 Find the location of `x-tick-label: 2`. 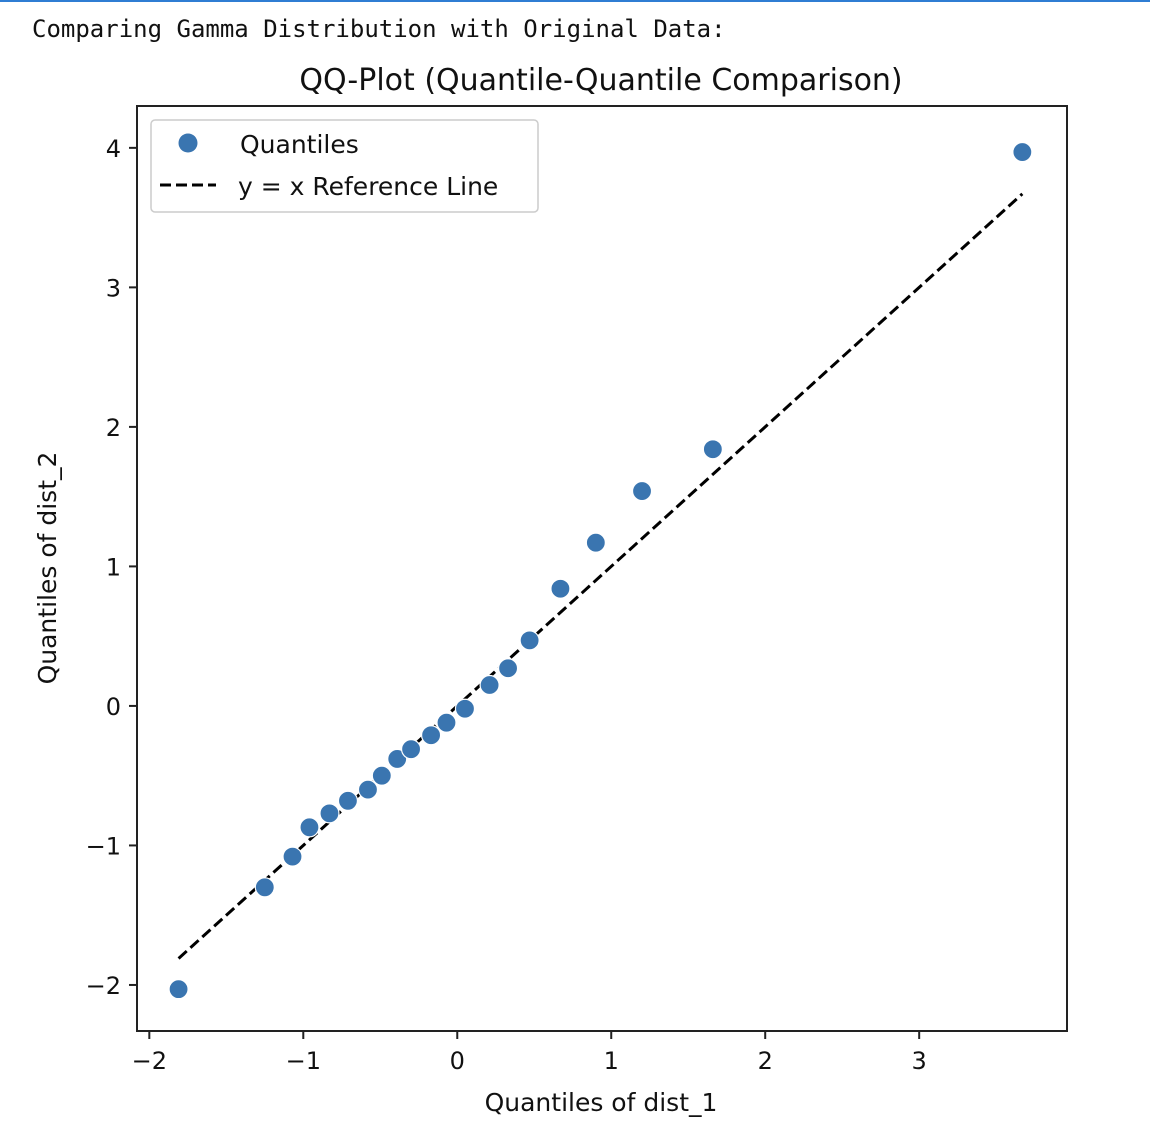

x-tick-label: 2 is located at coordinates (765, 1061).